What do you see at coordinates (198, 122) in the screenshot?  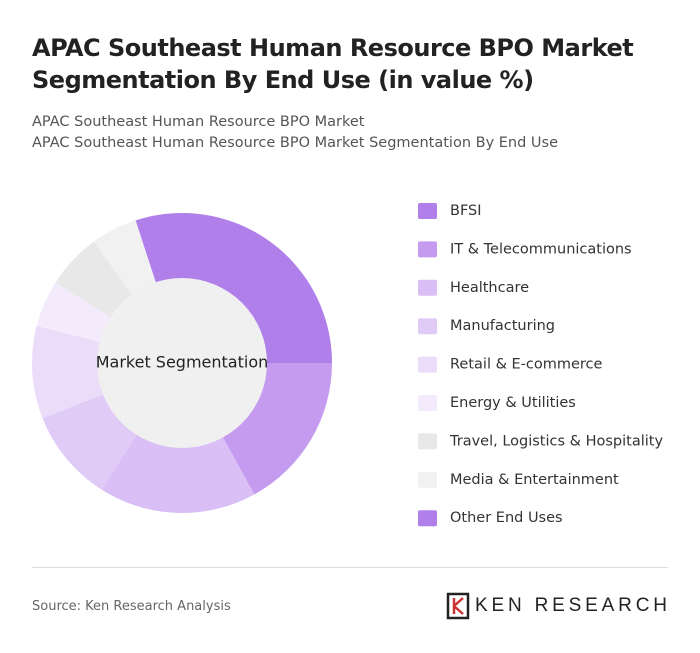 I see `subtitle: APAC Southeast Human Resource BPO Market` at bounding box center [198, 122].